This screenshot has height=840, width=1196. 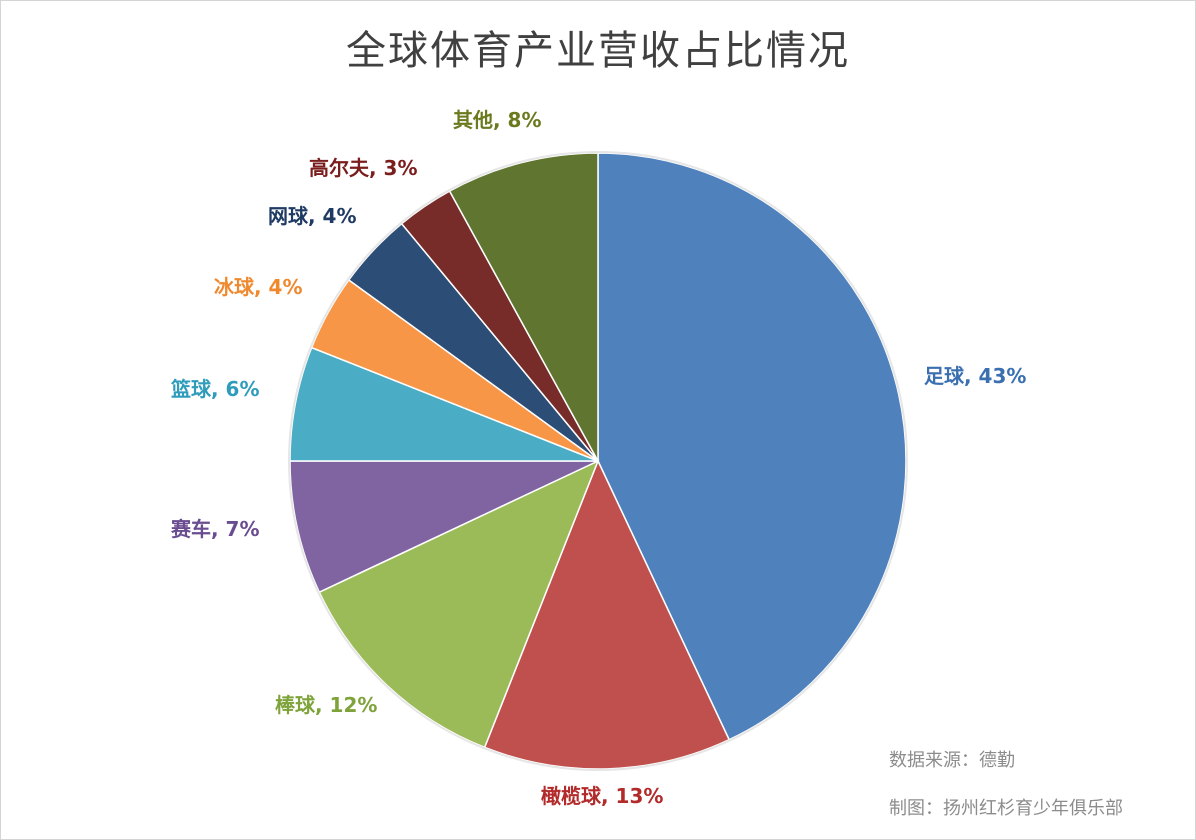 What do you see at coordinates (598, 51) in the screenshot?
I see `chart-title: 全球体育产业营收占比情况` at bounding box center [598, 51].